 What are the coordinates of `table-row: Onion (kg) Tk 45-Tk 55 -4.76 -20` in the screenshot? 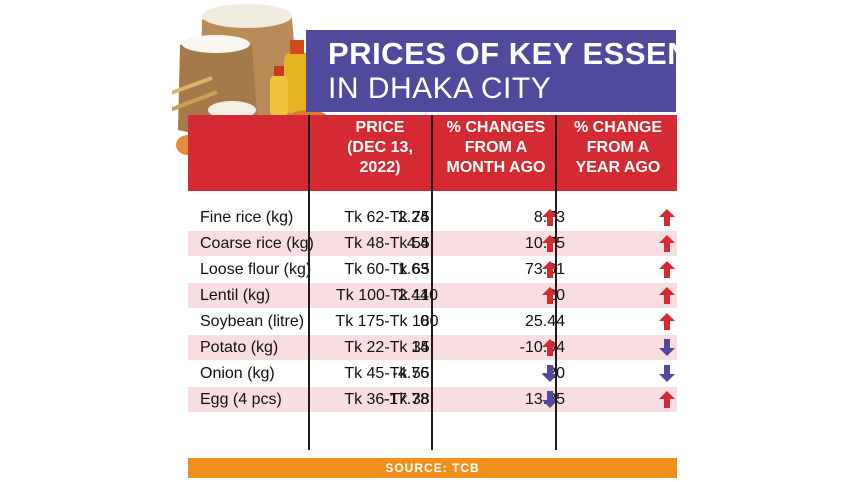 It's located at (432, 373).